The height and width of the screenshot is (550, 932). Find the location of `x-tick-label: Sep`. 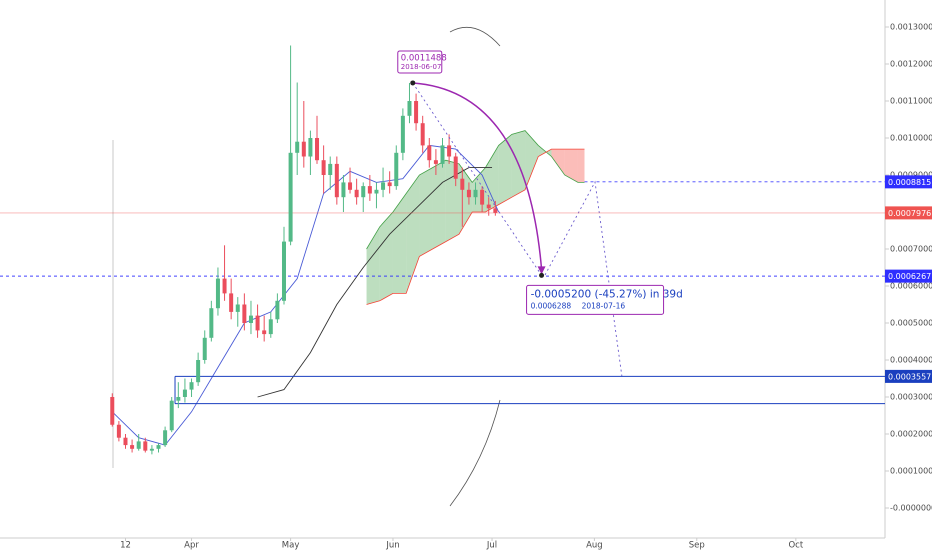

x-tick-label: Sep is located at coordinates (697, 545).